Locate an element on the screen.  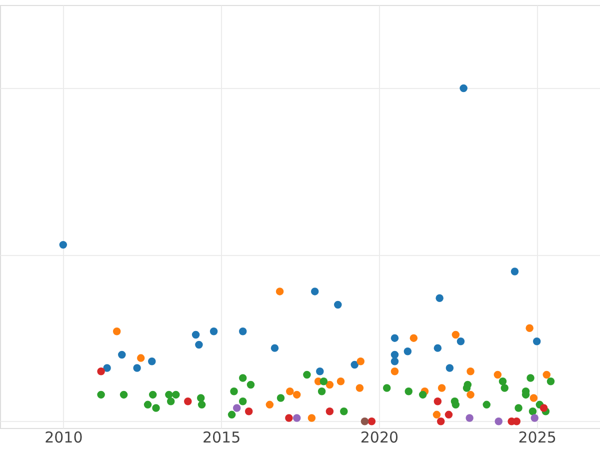
x-tick-label: 2015 is located at coordinates (221, 437).